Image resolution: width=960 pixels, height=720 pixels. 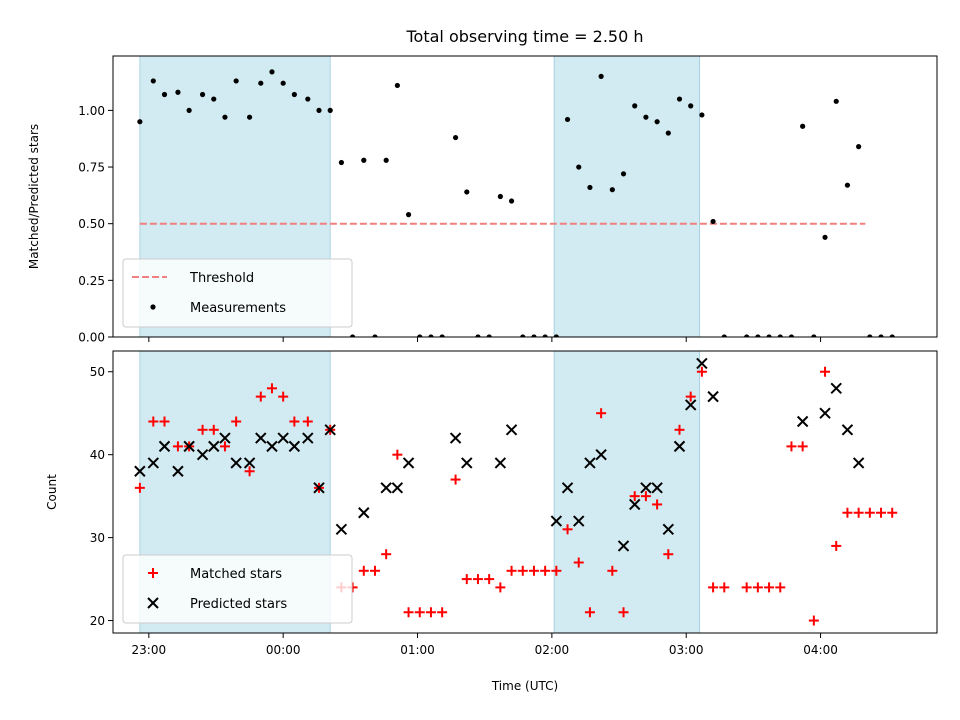 What do you see at coordinates (97, 455) in the screenshot?
I see `y-tick-label: 40` at bounding box center [97, 455].